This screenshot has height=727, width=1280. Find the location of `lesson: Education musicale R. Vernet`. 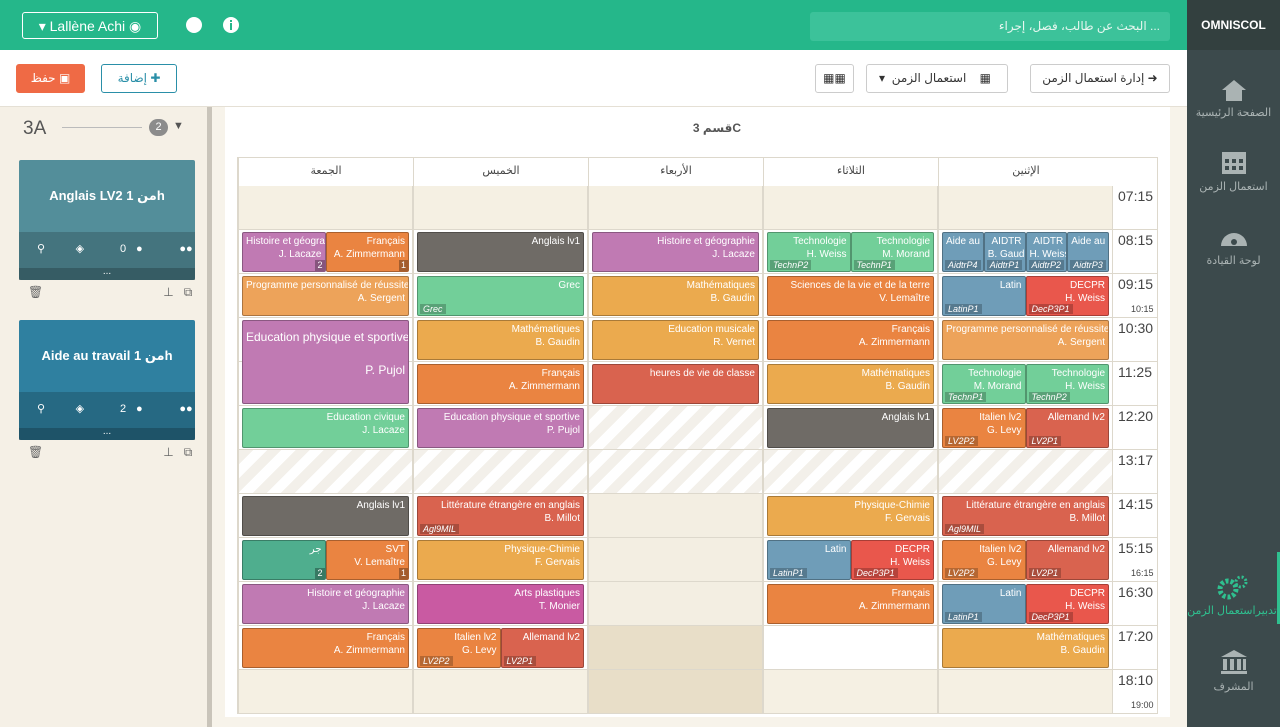

lesson: Education musicale R. Vernet is located at coordinates (675, 340).